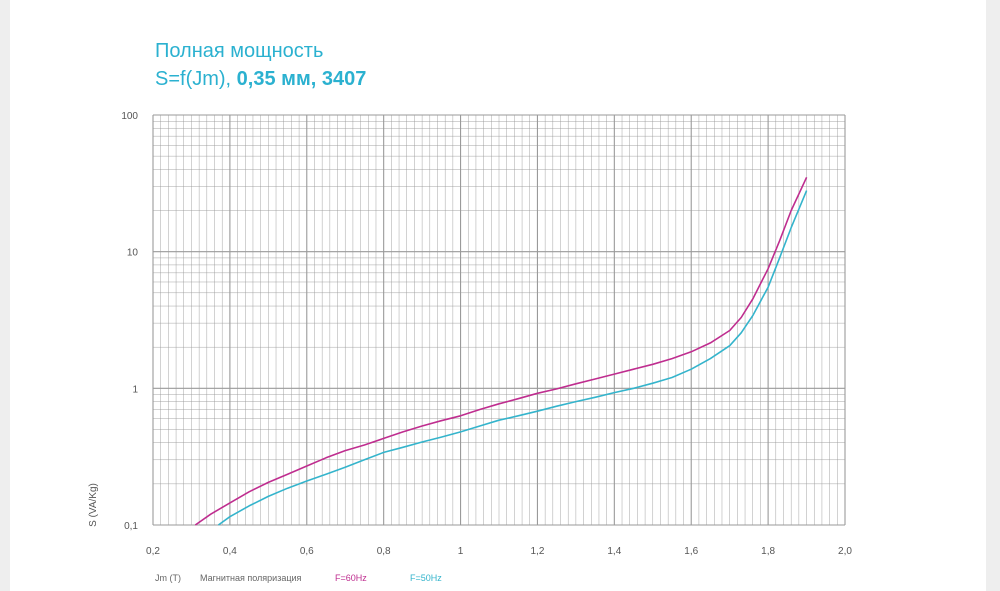 Image resolution: width=1000 pixels, height=591 pixels. I want to click on x-tick-label: 1,2, so click(537, 551).